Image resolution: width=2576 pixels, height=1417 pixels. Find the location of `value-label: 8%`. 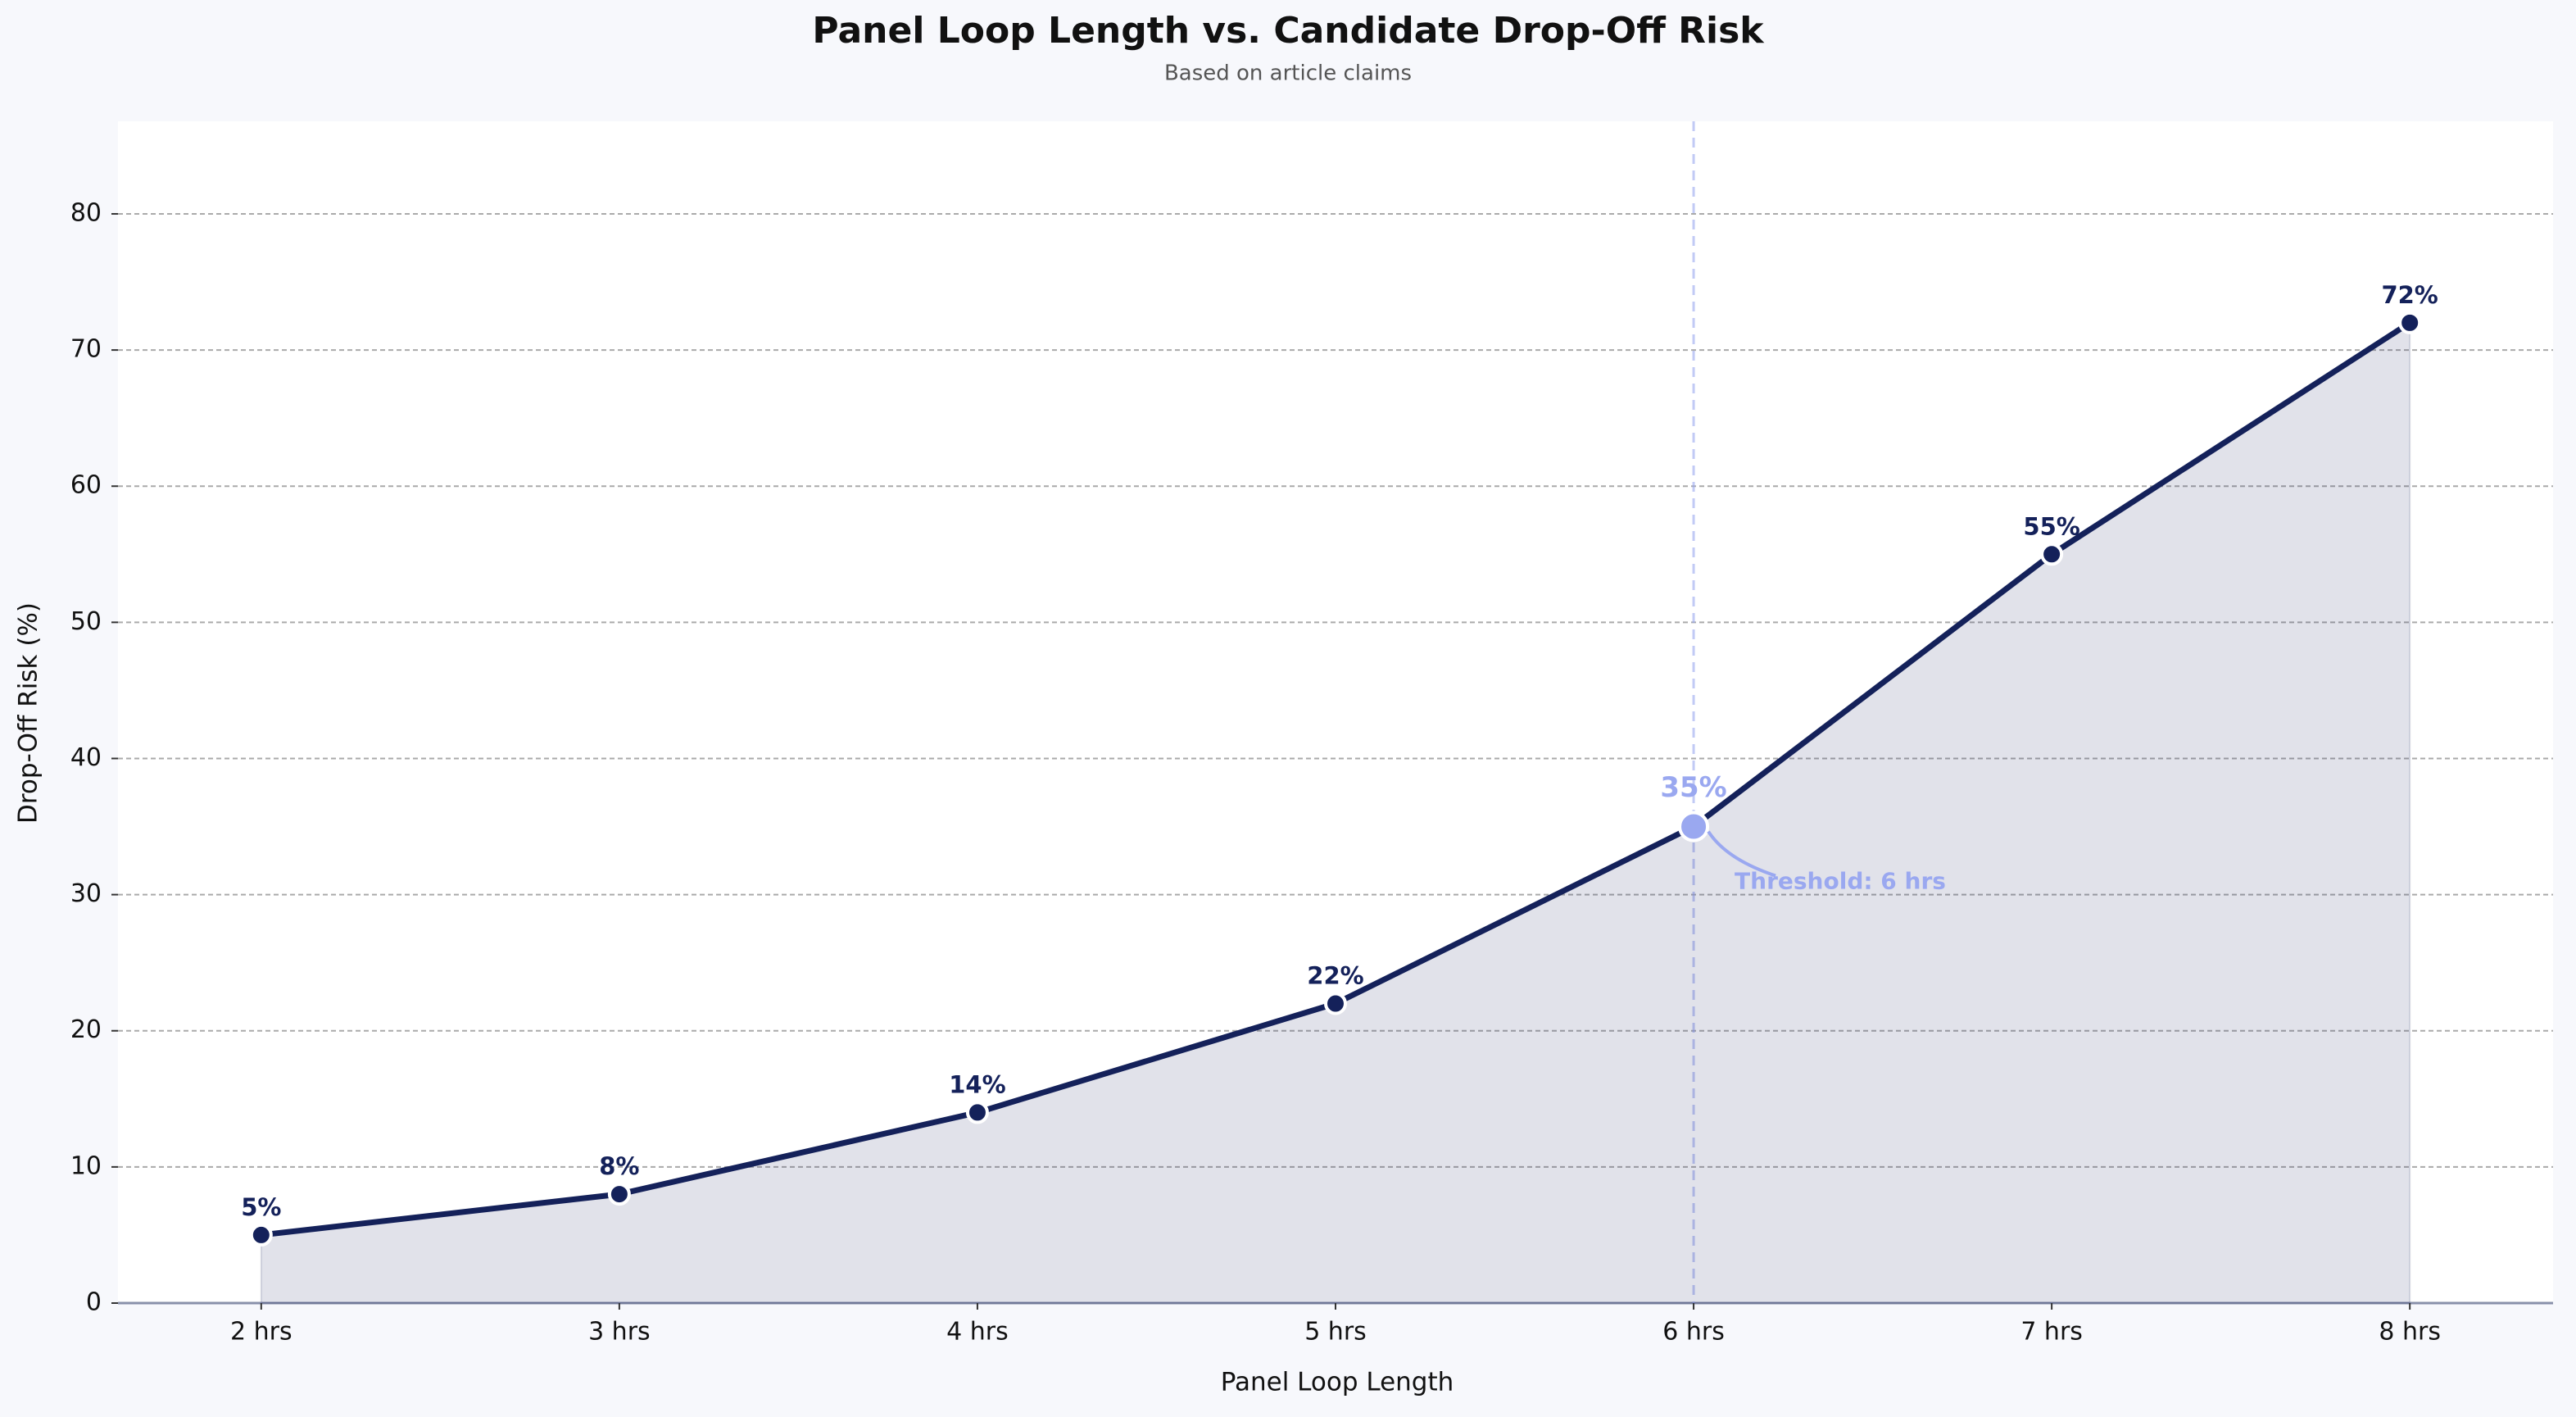

value-label: 8% is located at coordinates (619, 1166).